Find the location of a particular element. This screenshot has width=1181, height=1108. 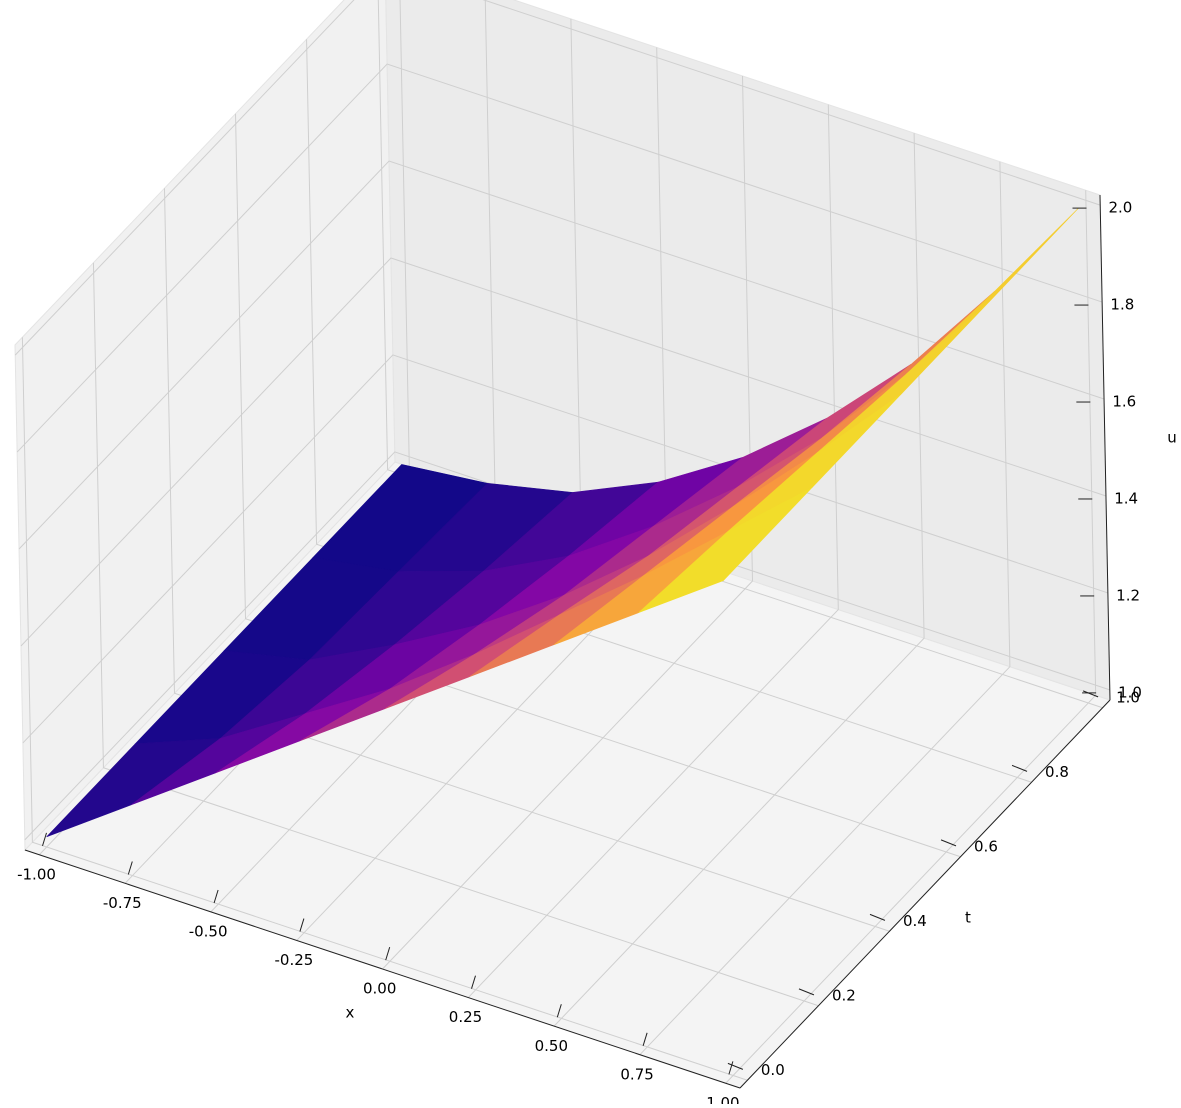

x-tick-label: 0.25 is located at coordinates (465, 1017).